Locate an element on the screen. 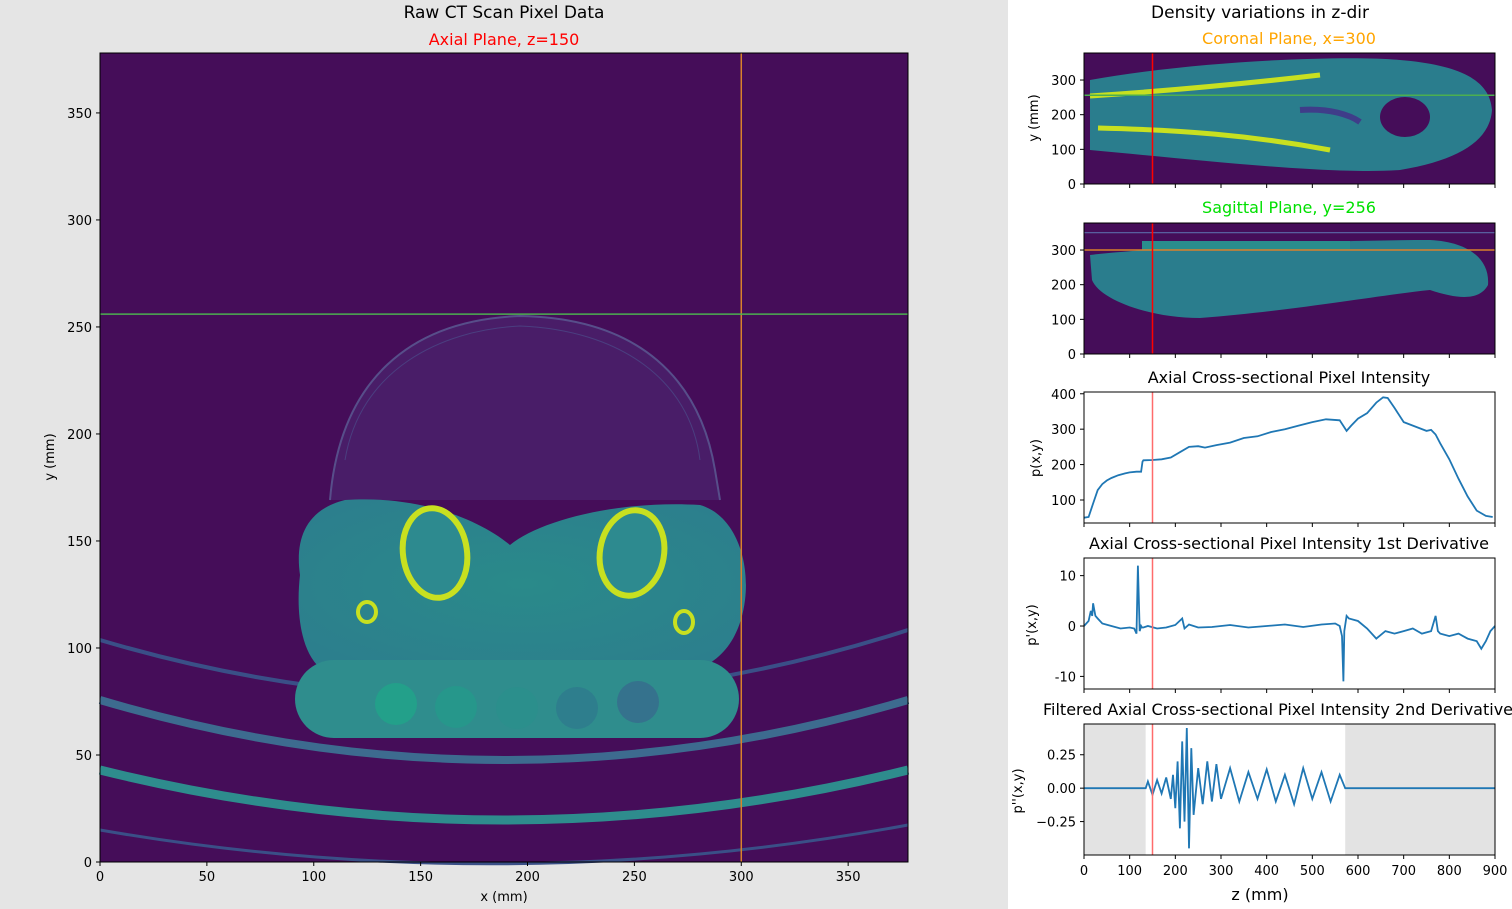  deriv2-y-tick-label: −0.25 is located at coordinates (1056, 823).